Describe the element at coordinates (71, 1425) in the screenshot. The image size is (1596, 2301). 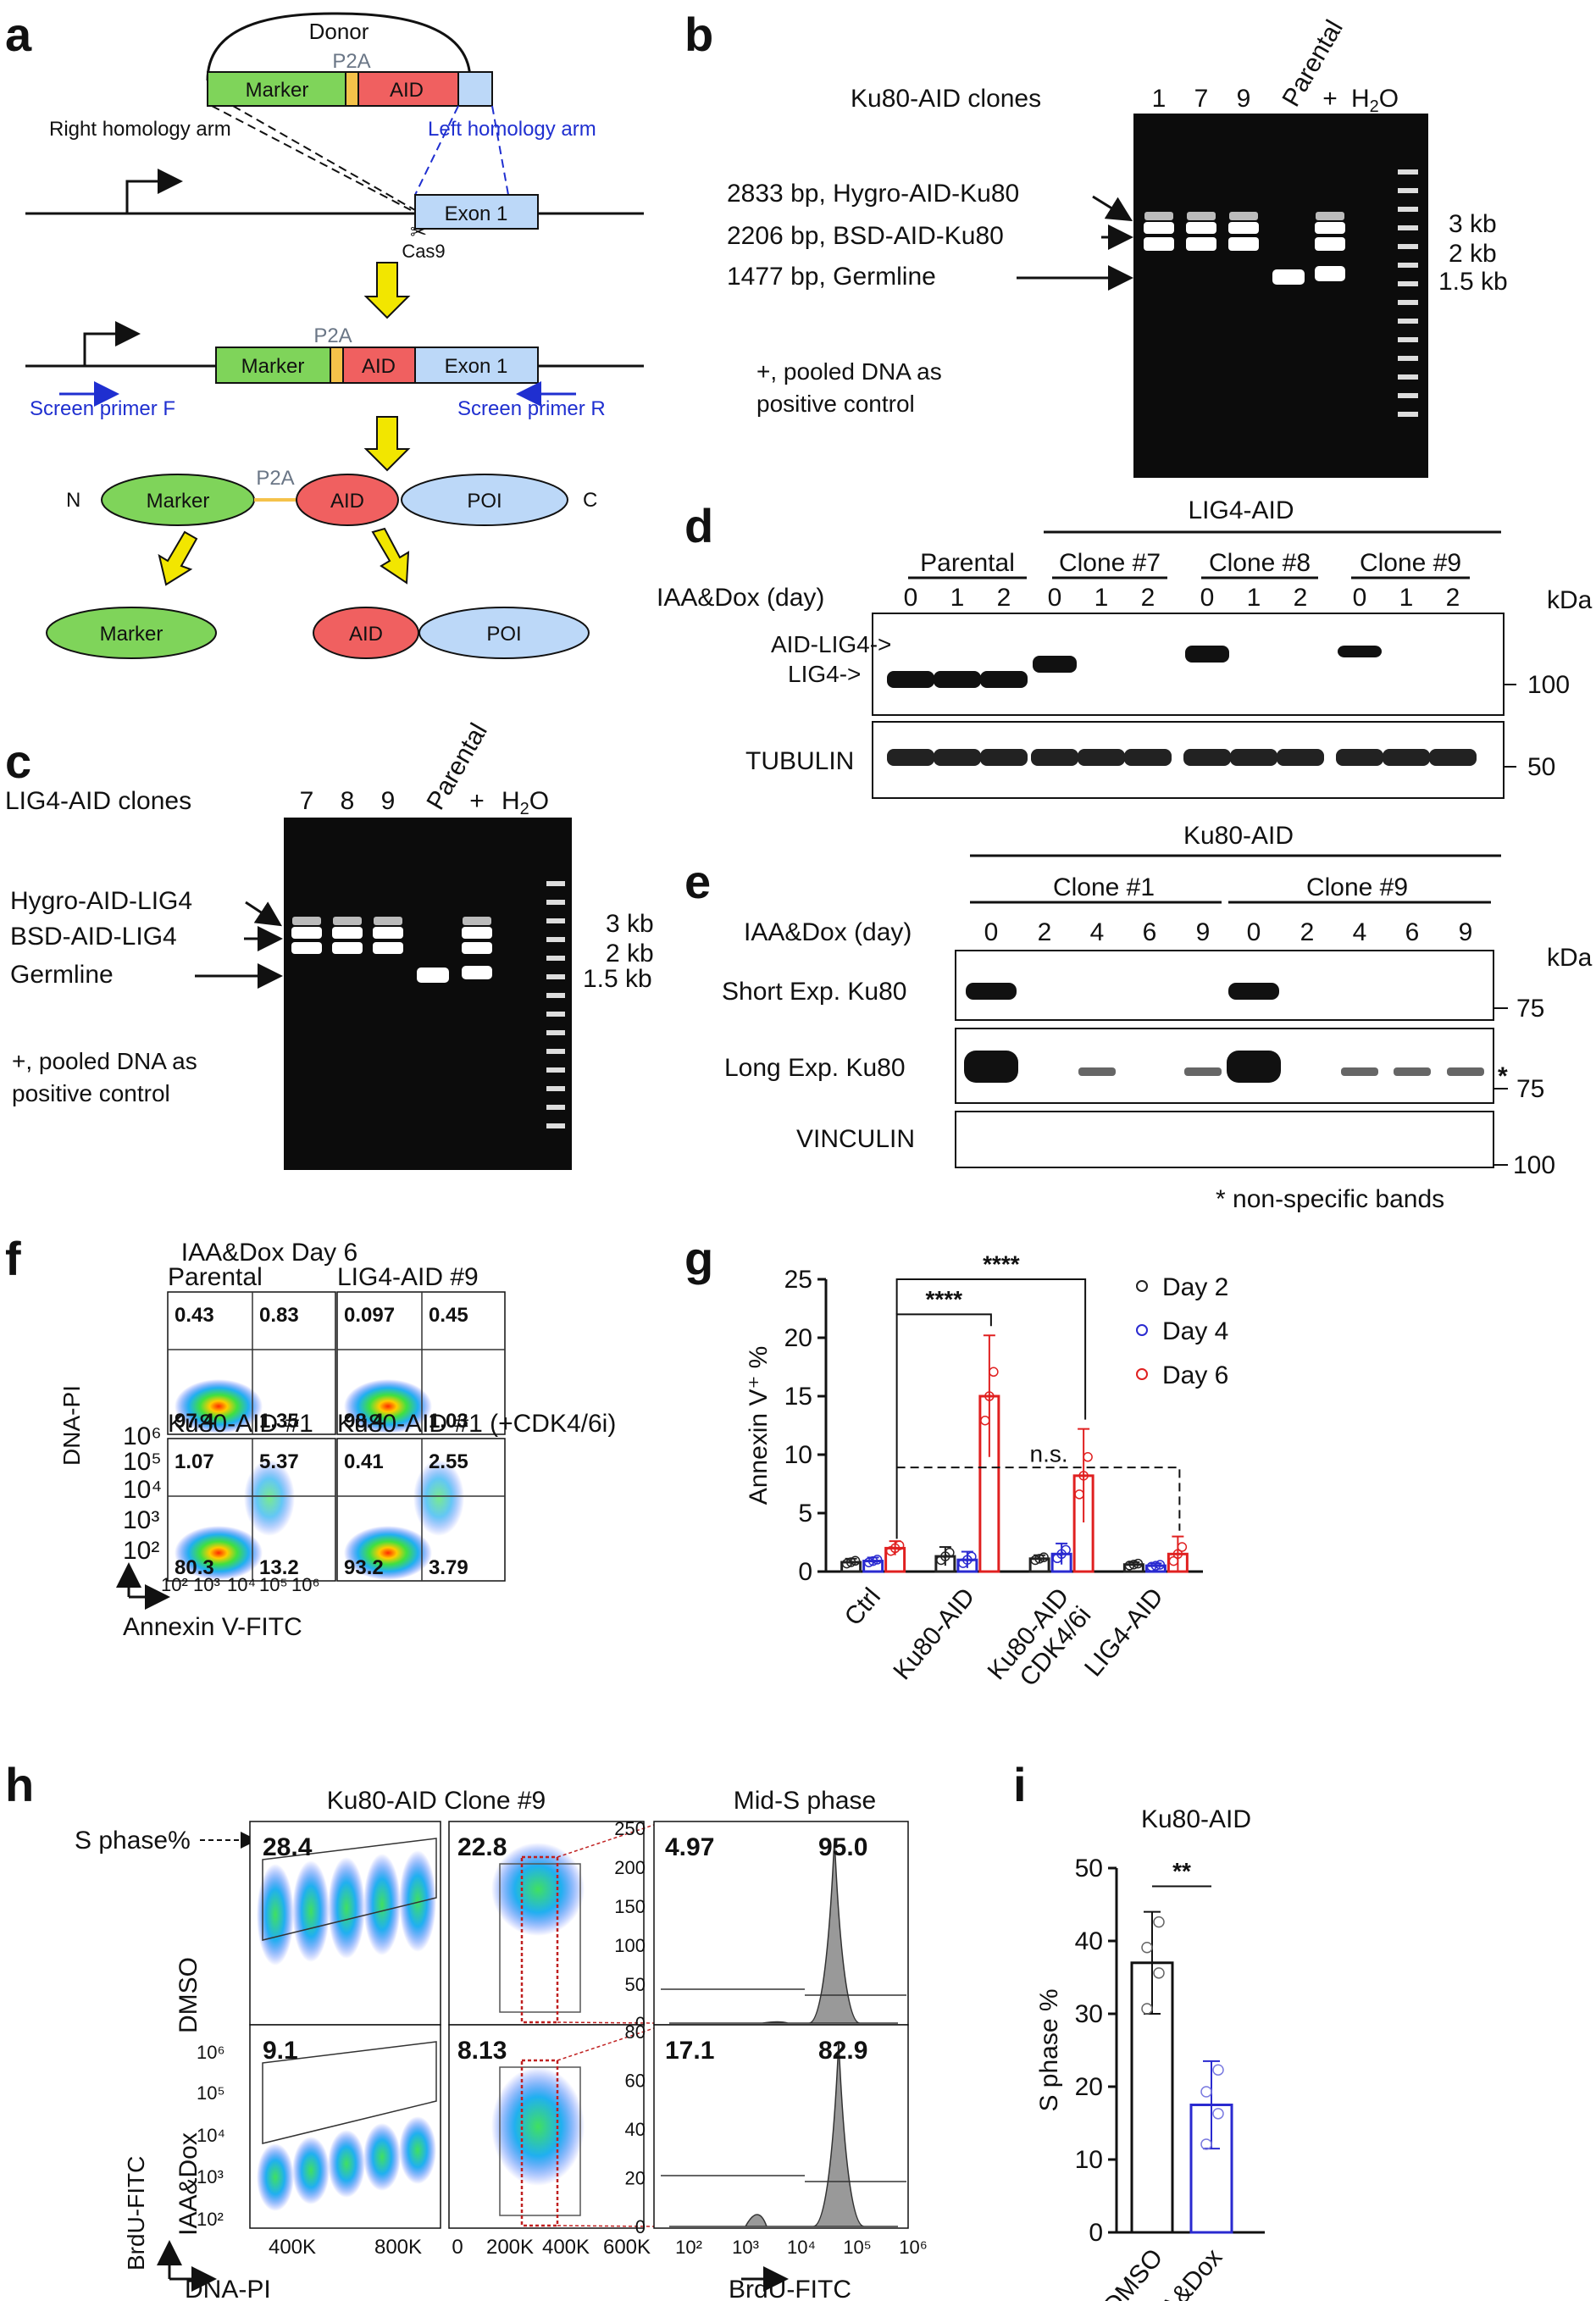
I see `panel-f-ylabel: DNA-PI` at that location.